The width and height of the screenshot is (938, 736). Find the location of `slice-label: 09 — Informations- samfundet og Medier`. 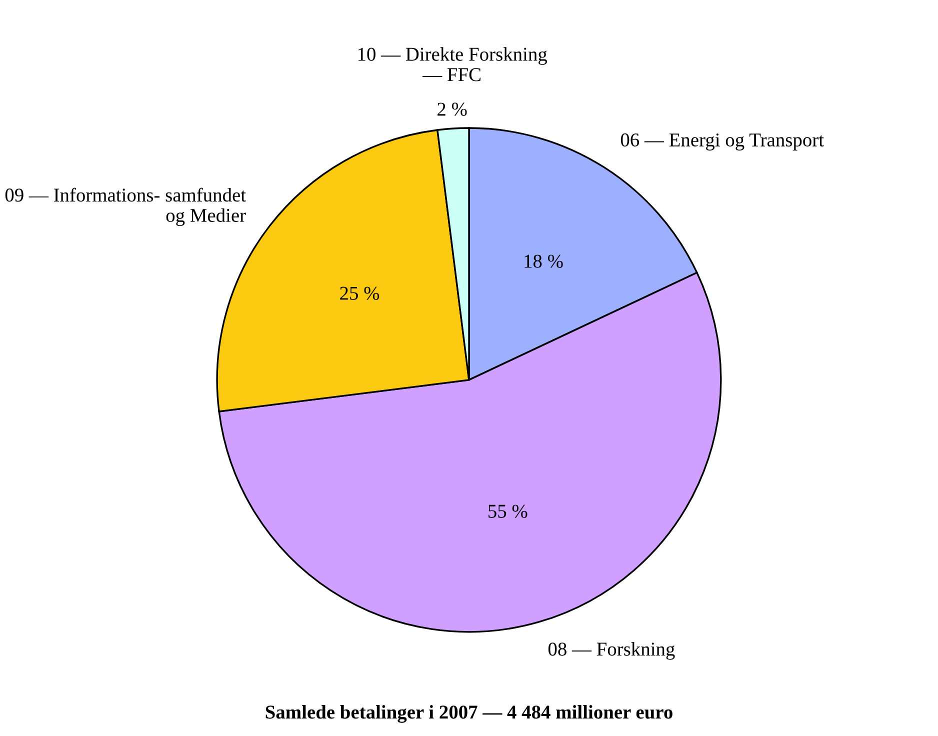

slice-label: 09 — Informations- samfundet og Medier is located at coordinates (125, 207).